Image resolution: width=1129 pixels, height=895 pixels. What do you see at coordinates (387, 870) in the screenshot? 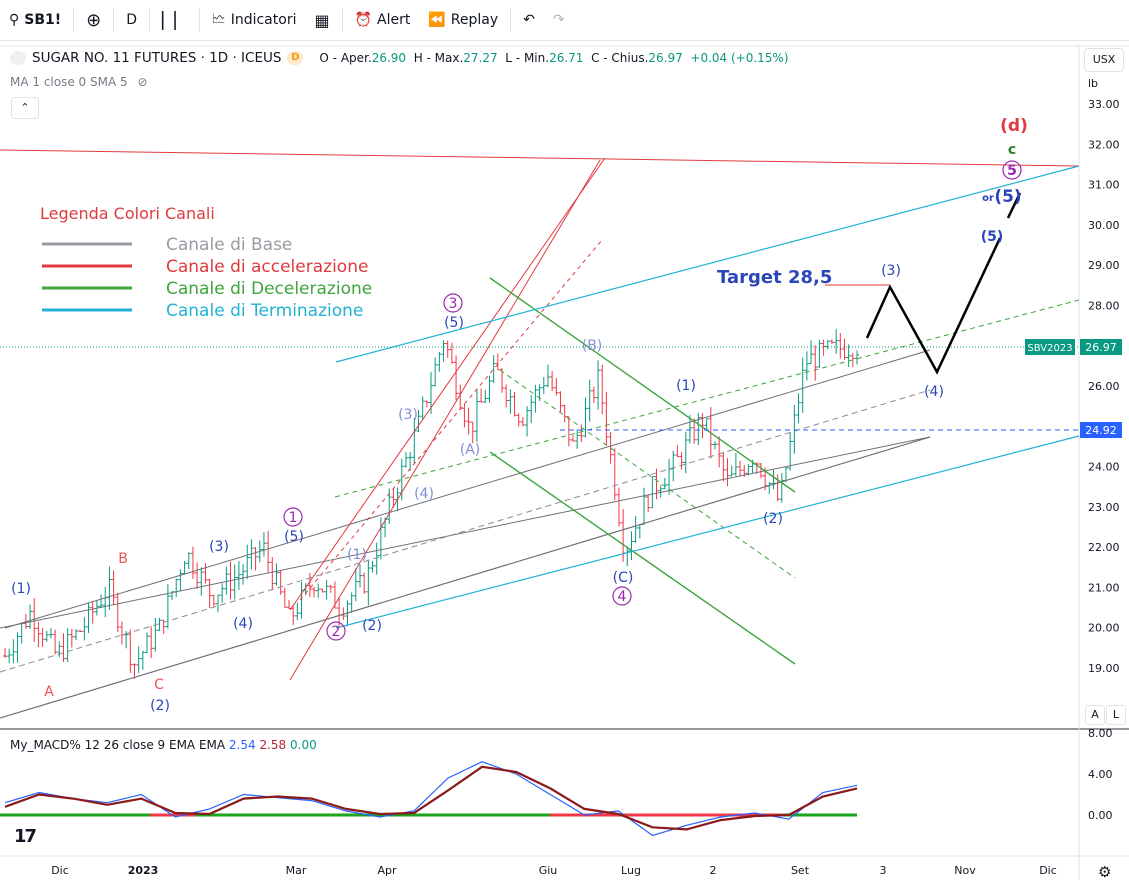
I see `x-tick-label: Apr` at bounding box center [387, 870].